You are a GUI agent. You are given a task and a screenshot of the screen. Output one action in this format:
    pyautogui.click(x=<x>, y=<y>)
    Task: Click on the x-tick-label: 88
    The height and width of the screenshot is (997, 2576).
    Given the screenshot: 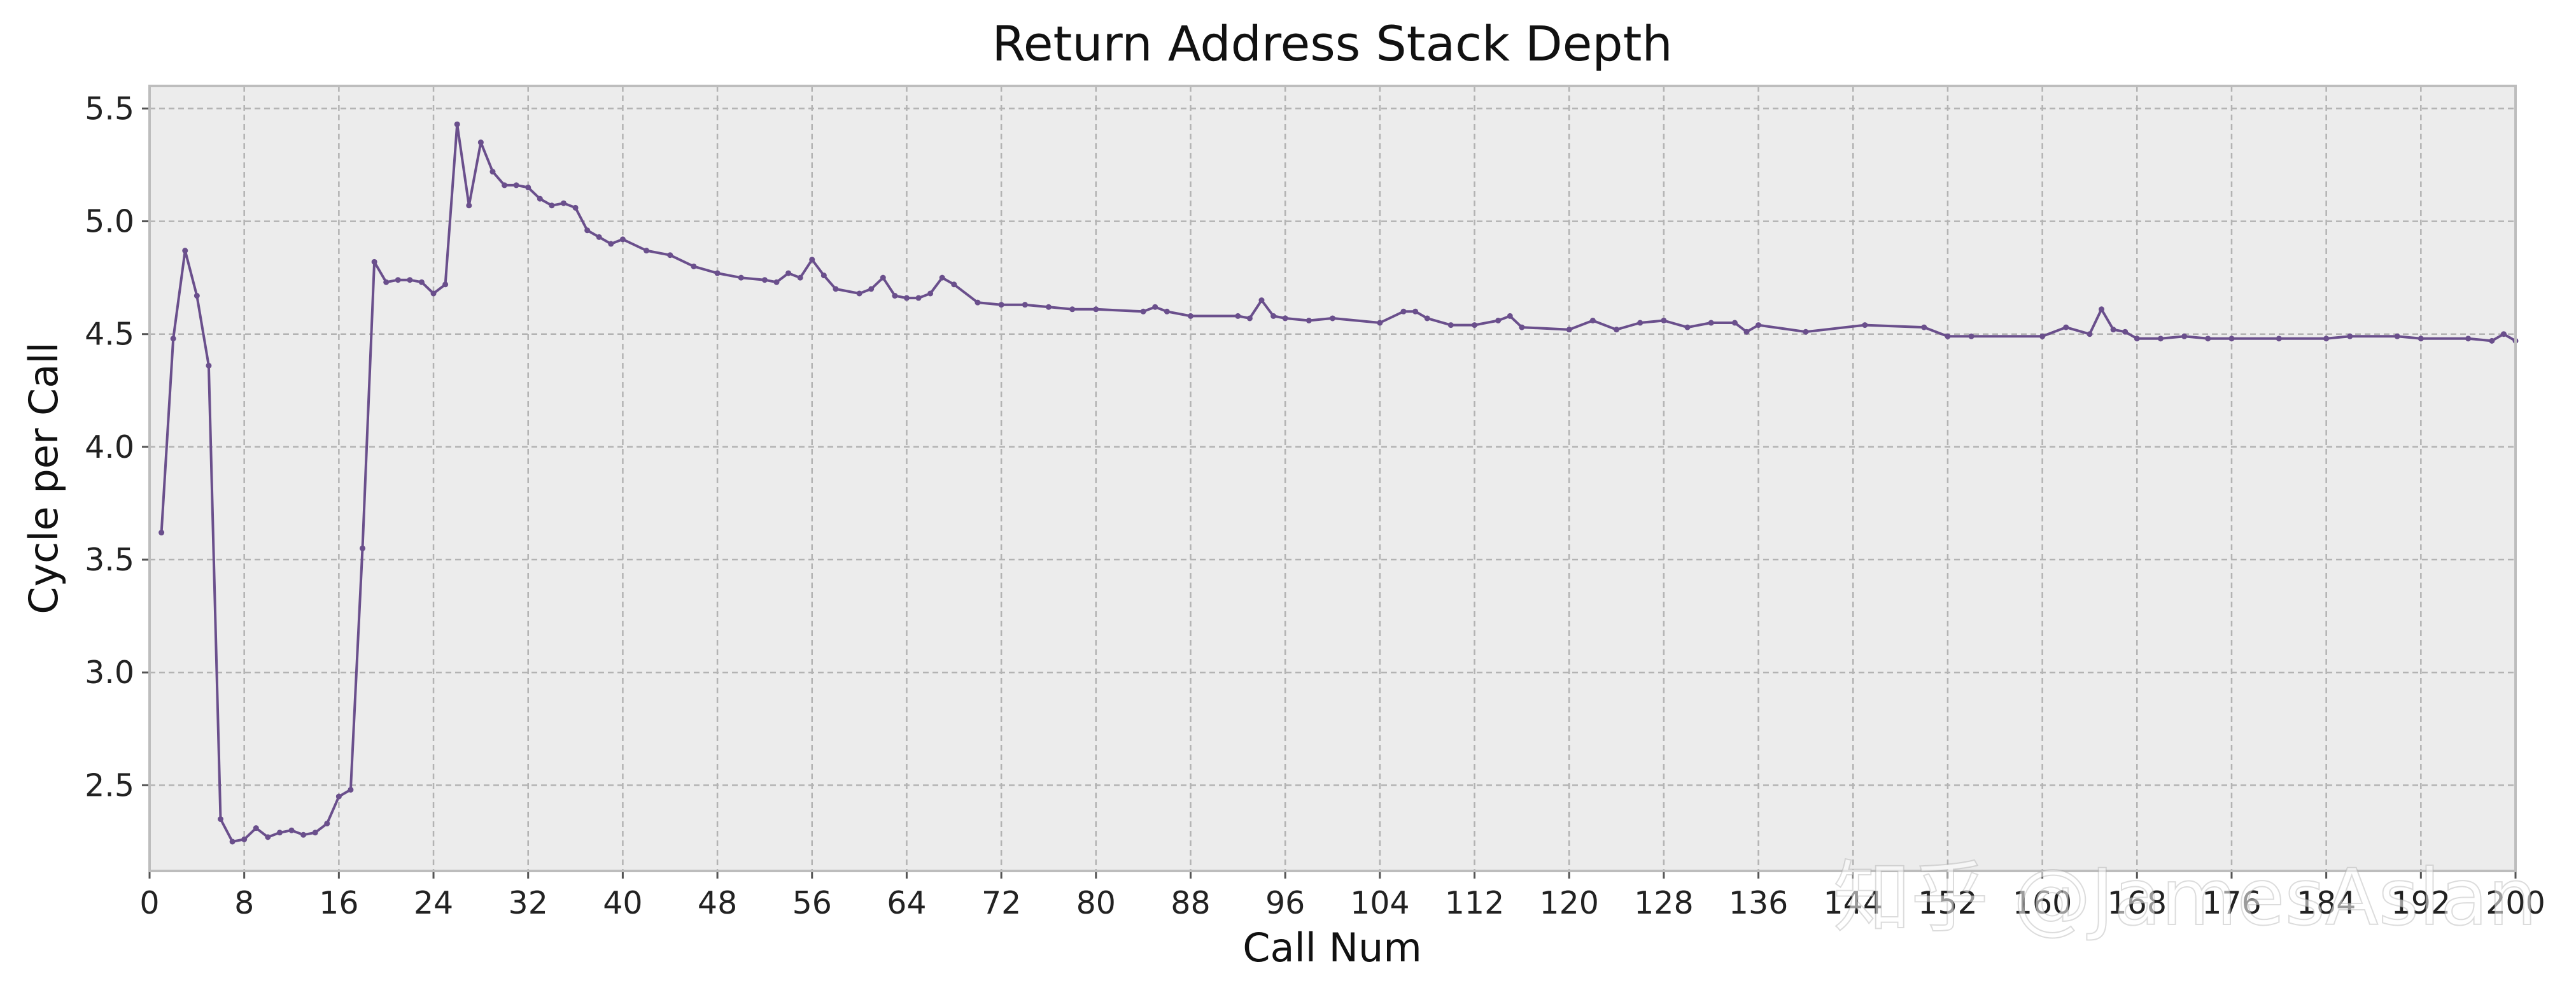 What is the action you would take?
    pyautogui.click(x=1191, y=903)
    